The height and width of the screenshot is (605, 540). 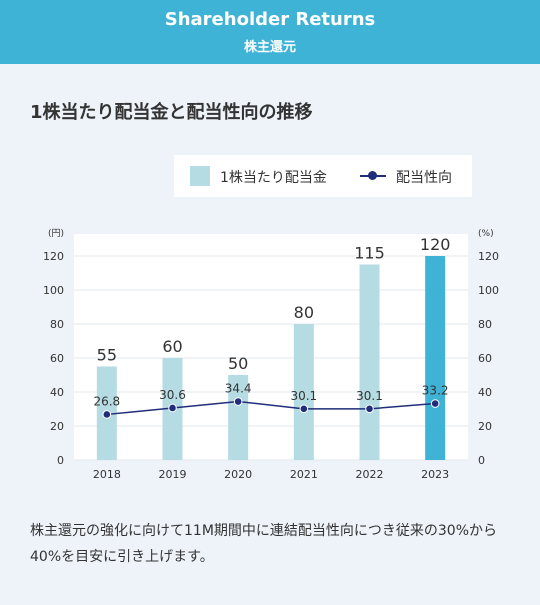 What do you see at coordinates (57, 324) in the screenshot?
I see `y-tick-label: 80` at bounding box center [57, 324].